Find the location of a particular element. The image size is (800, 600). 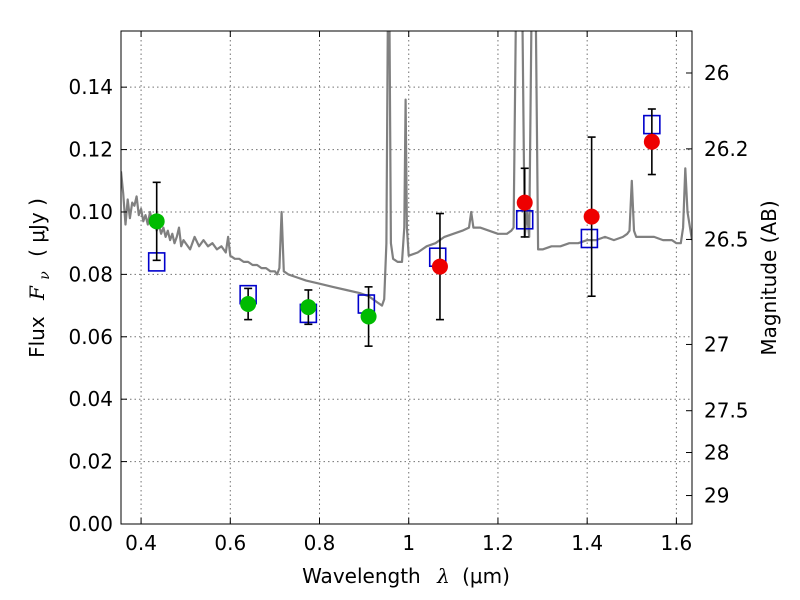

x-tick-label: 0.8 is located at coordinates (320, 543).